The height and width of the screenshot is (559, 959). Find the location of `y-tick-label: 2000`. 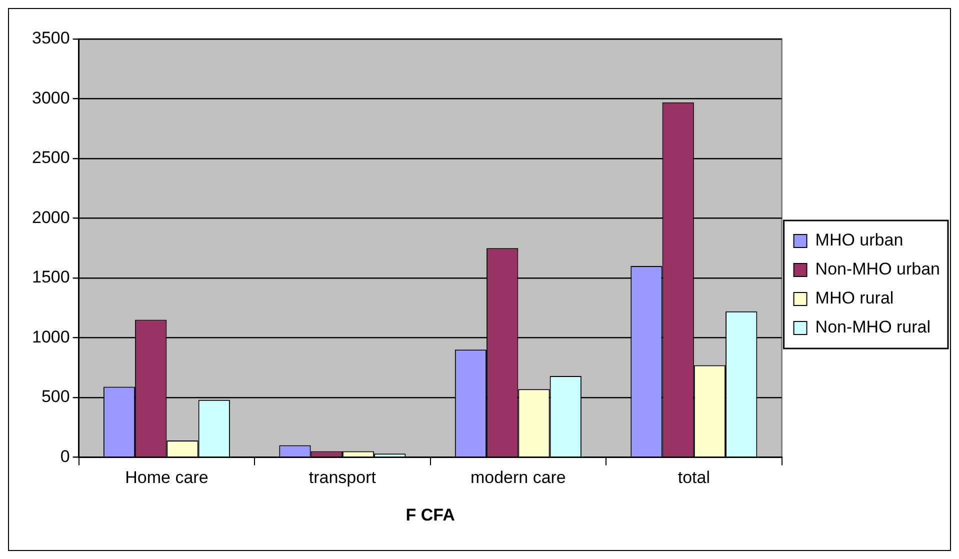

y-tick-label: 2000 is located at coordinates (51, 217).